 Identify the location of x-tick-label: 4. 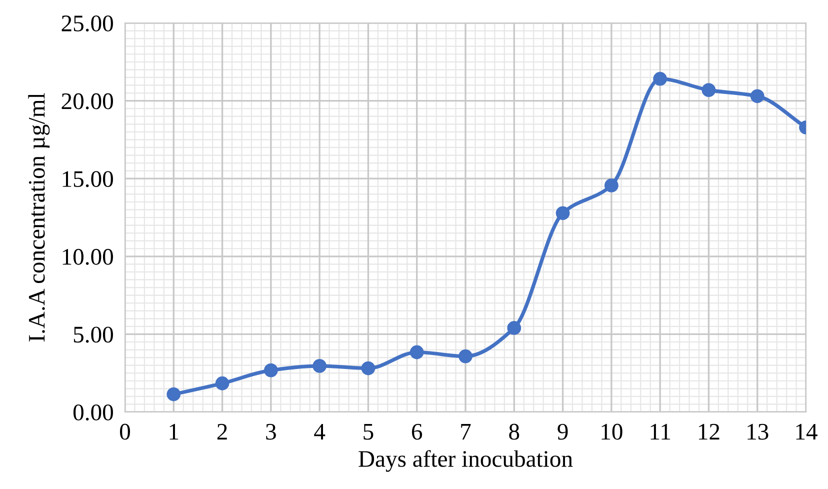
(320, 432).